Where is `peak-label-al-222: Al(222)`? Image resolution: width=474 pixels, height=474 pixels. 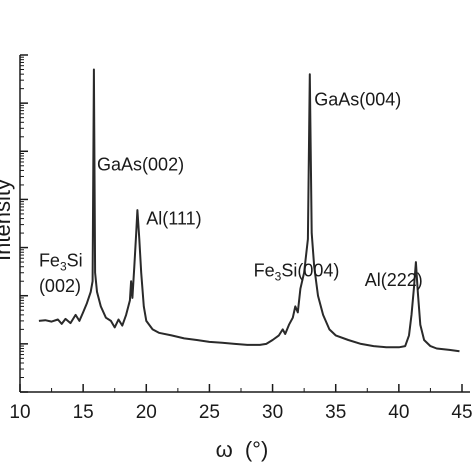 peak-label-al-222: Al(222) is located at coordinates (394, 280).